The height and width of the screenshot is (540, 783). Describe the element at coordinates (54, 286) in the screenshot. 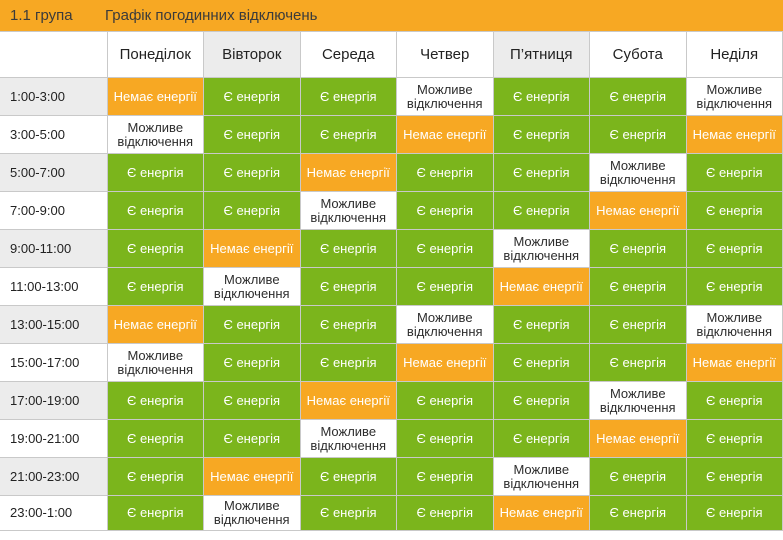

I see `time-slot-label: 11:00-13:00` at that location.